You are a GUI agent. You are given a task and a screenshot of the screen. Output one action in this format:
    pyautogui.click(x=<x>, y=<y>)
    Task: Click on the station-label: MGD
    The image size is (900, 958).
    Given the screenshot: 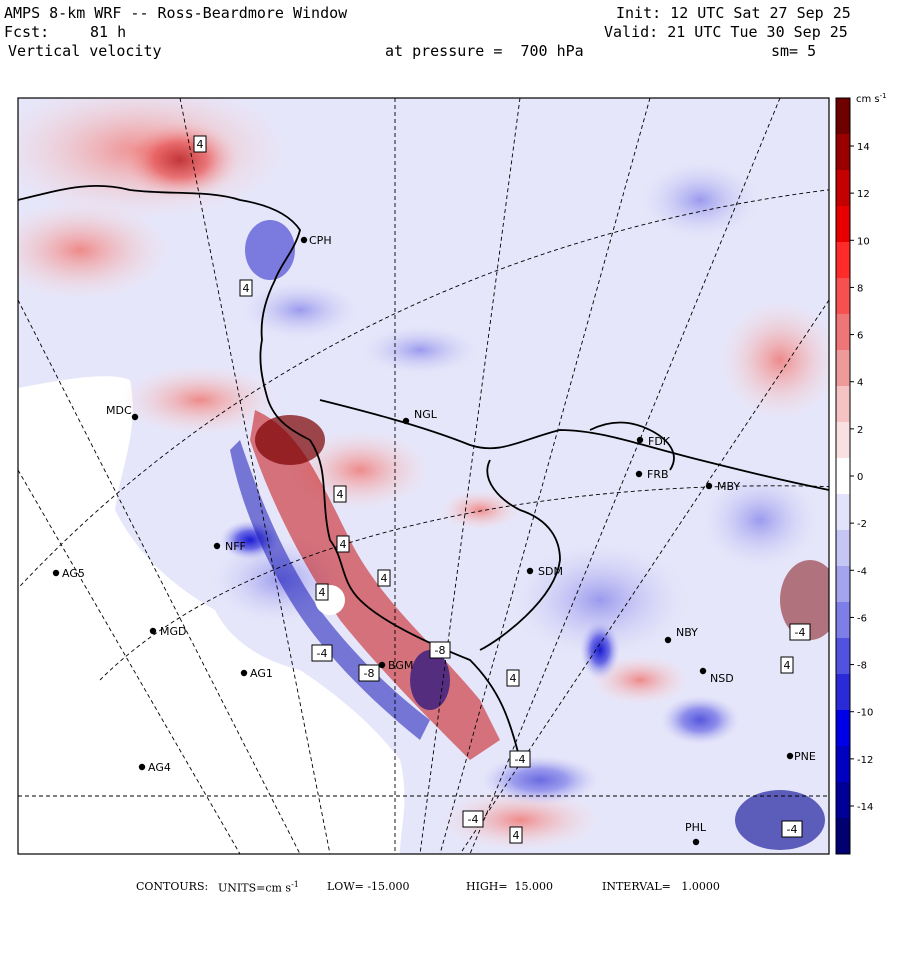 What is the action you would take?
    pyautogui.click(x=173, y=631)
    